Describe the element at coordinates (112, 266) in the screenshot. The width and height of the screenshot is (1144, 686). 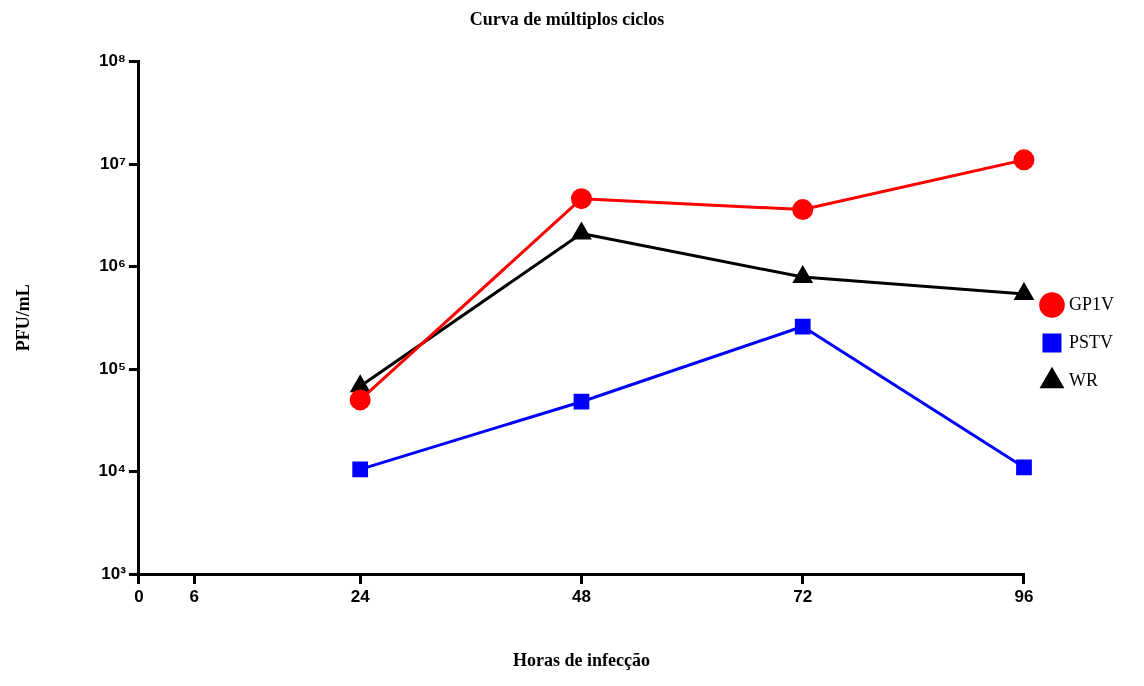
I see `y-tick-label: 10⁶` at that location.